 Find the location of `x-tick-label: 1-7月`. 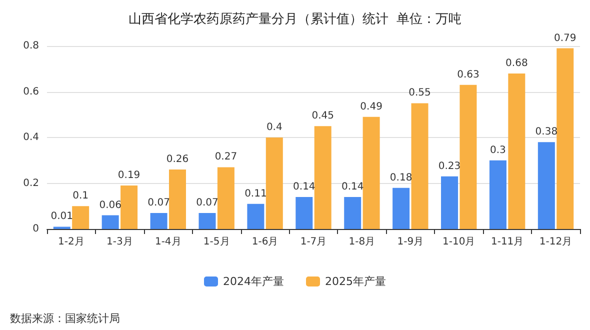

x-tick-label: 1-7月 is located at coordinates (313, 242).